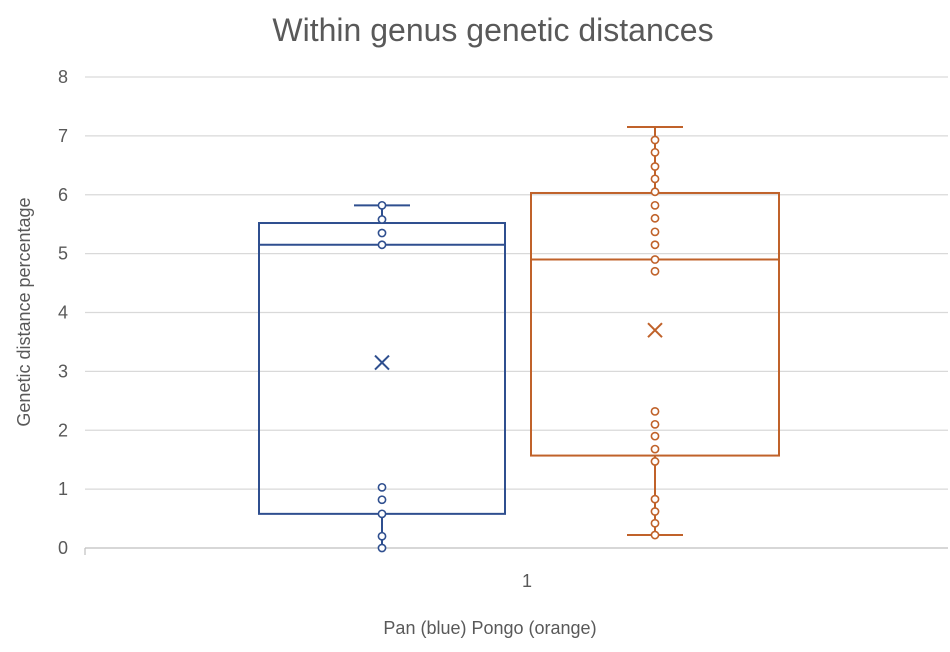 The width and height of the screenshot is (950, 652). What do you see at coordinates (24, 311) in the screenshot?
I see `y-axis-title: Genetic distance percentage` at bounding box center [24, 311].